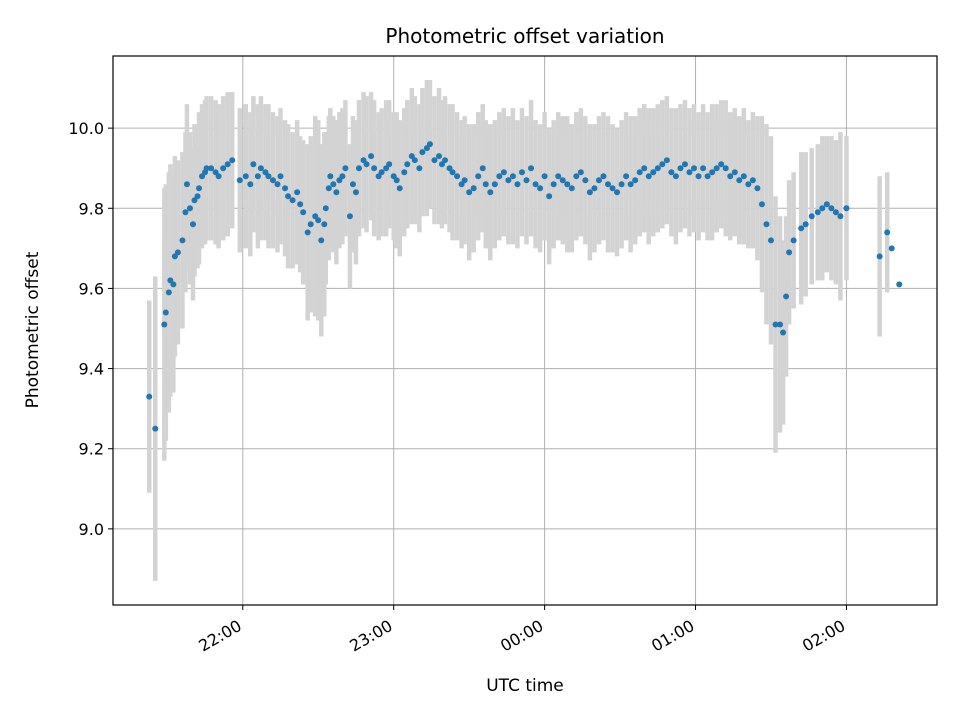 The height and width of the screenshot is (720, 960). Describe the element at coordinates (90, 329) in the screenshot. I see `y-axis-ticks: 9.0 9.2 9.4 9.6 9.8 10.0` at that location.